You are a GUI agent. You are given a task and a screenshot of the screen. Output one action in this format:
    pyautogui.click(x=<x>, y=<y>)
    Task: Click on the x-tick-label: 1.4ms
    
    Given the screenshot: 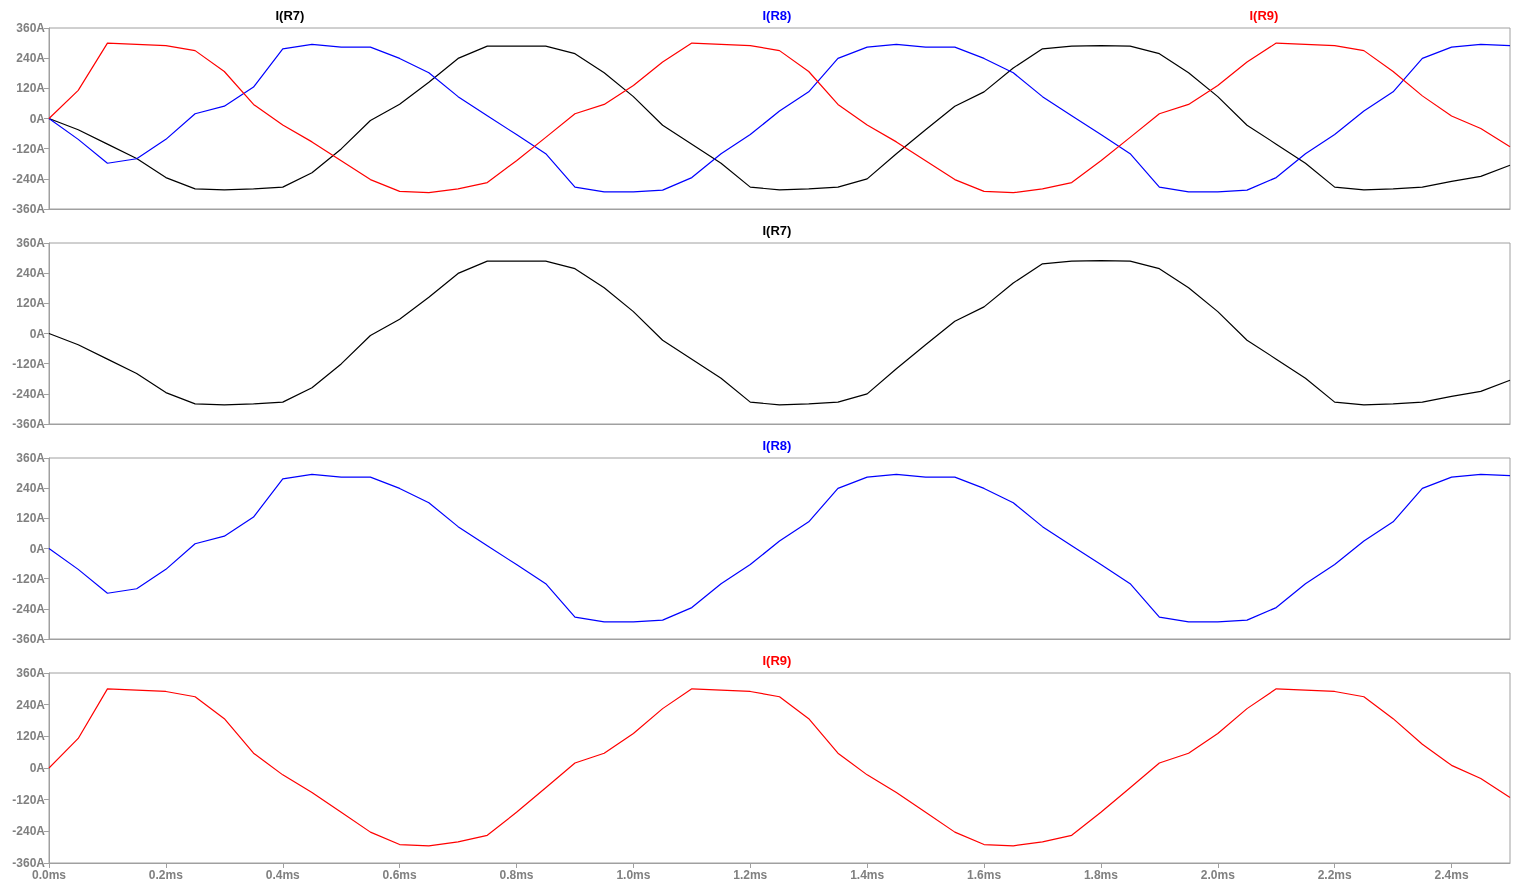 What is the action you would take?
    pyautogui.click(x=867, y=875)
    